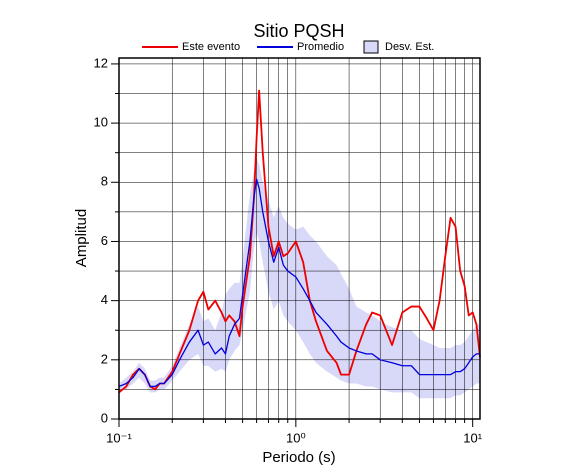 The height and width of the screenshot is (475, 586). Describe the element at coordinates (104, 358) in the screenshot. I see `y-tick-label: 2` at that location.